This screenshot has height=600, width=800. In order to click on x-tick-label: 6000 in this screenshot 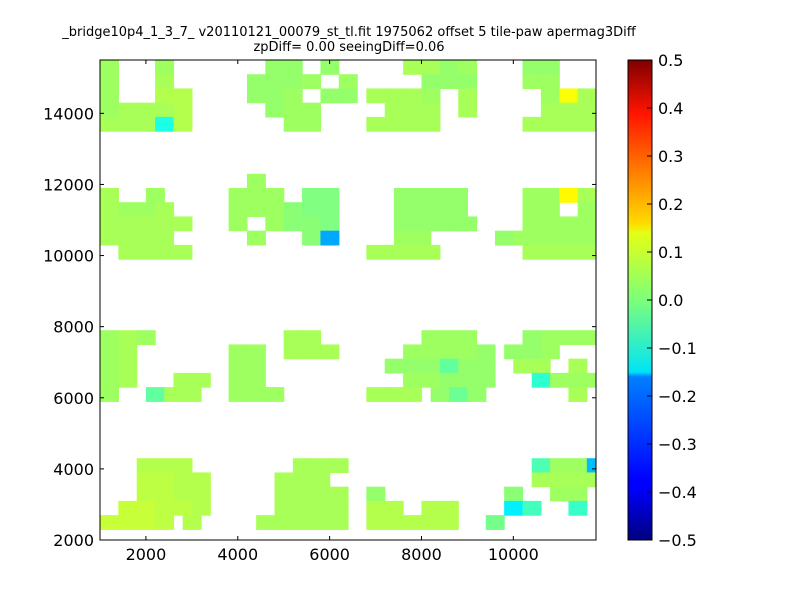, I will do `click(329, 554)`.